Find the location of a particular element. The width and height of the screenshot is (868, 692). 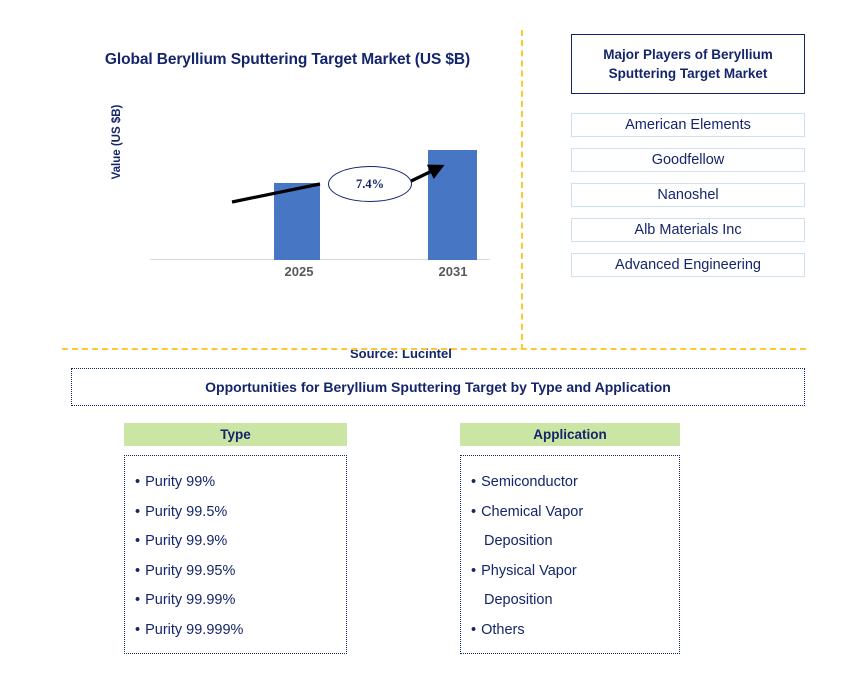

type-column-header: Type is located at coordinates (235, 434).